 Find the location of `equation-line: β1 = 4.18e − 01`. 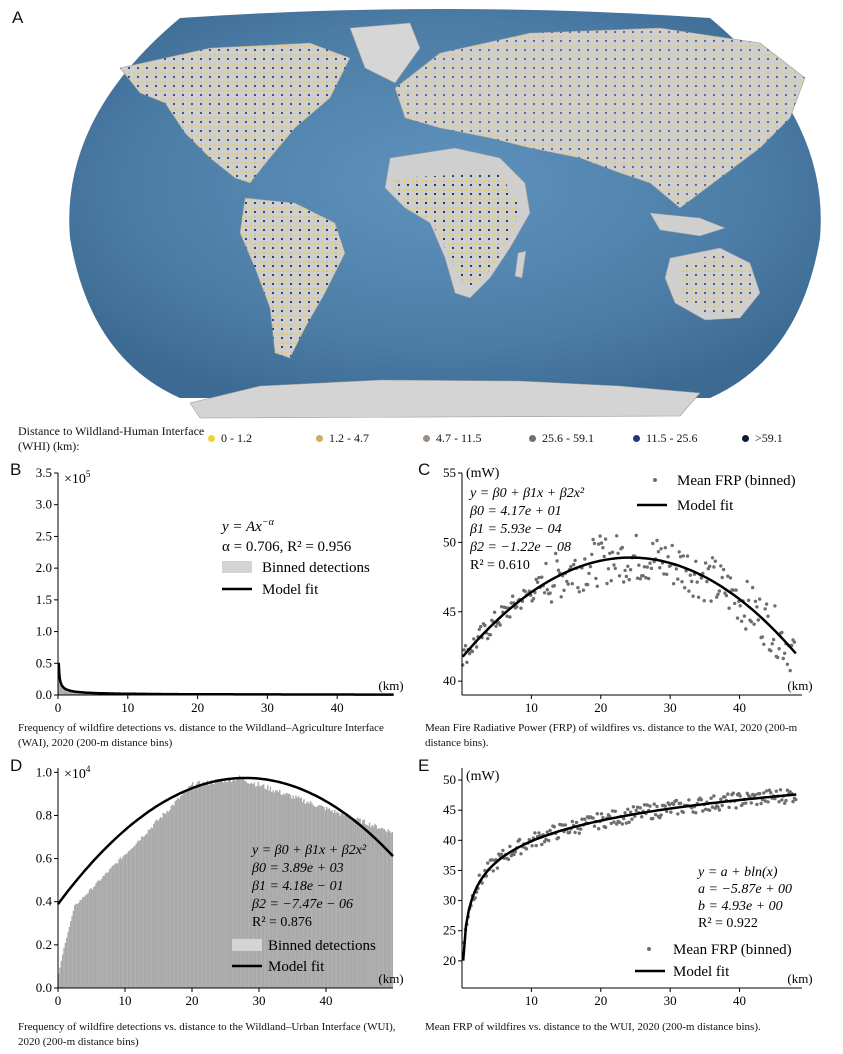

equation-line: β1 = 4.18e − 01 is located at coordinates (297, 886).